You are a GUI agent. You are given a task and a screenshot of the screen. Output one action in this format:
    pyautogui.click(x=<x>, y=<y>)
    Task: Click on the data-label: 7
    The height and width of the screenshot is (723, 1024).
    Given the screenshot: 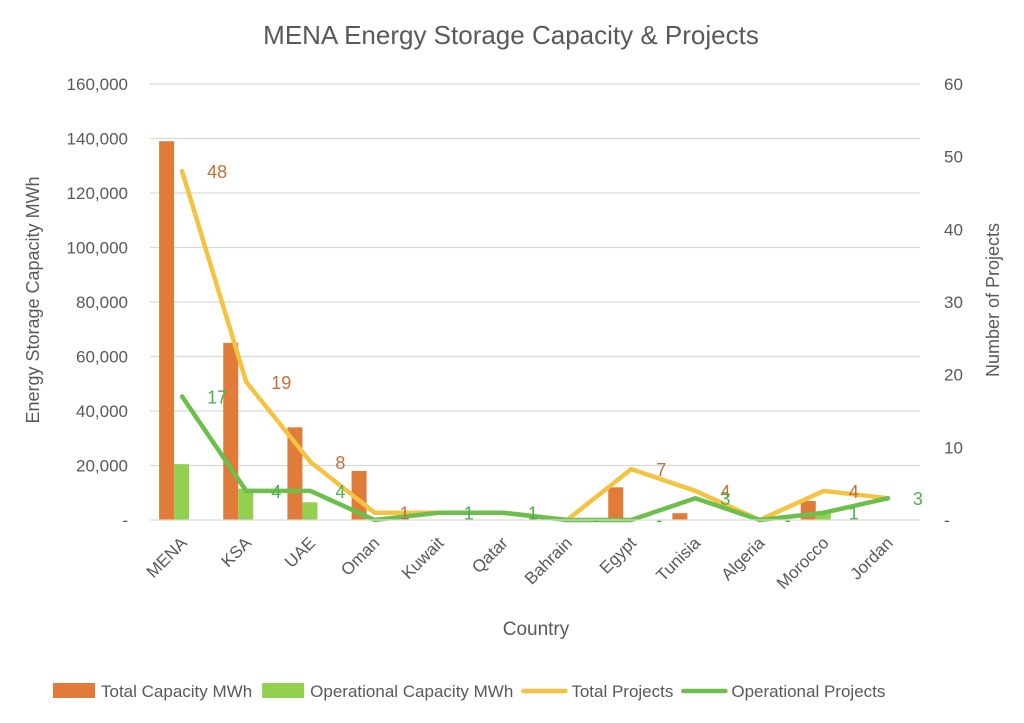 What is the action you would take?
    pyautogui.click(x=661, y=470)
    